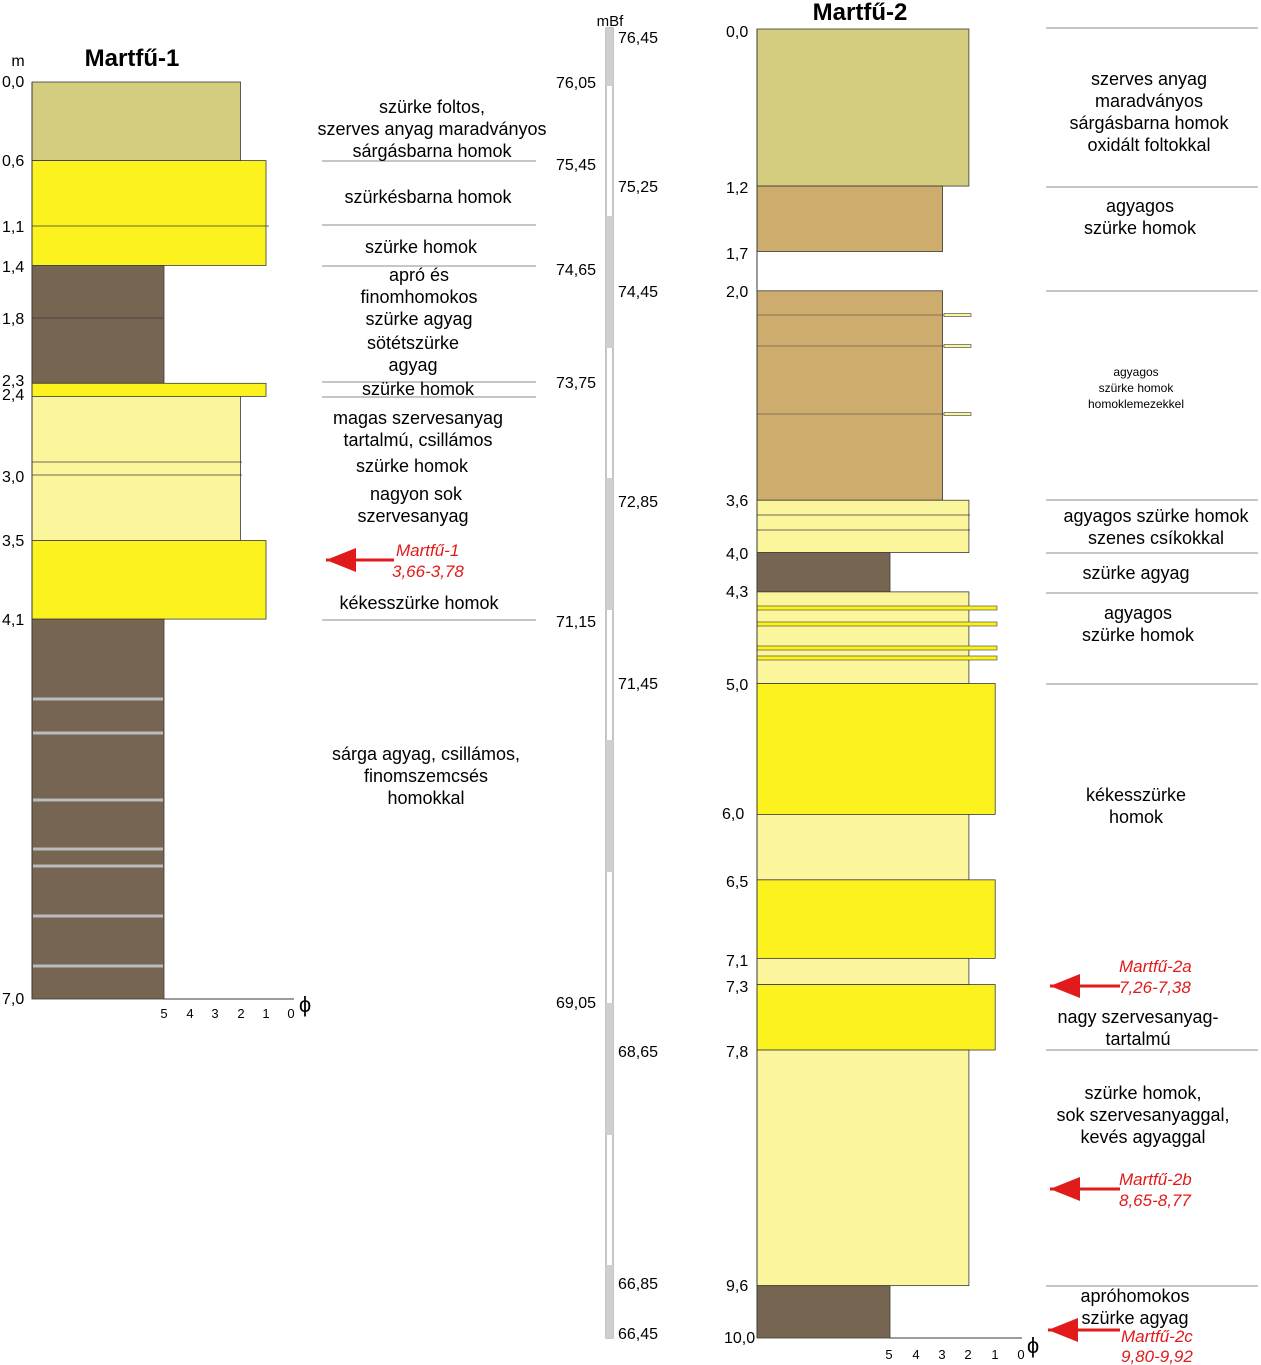 The image size is (1261, 1365). I want to click on depth-label: 1,2, so click(737, 188).